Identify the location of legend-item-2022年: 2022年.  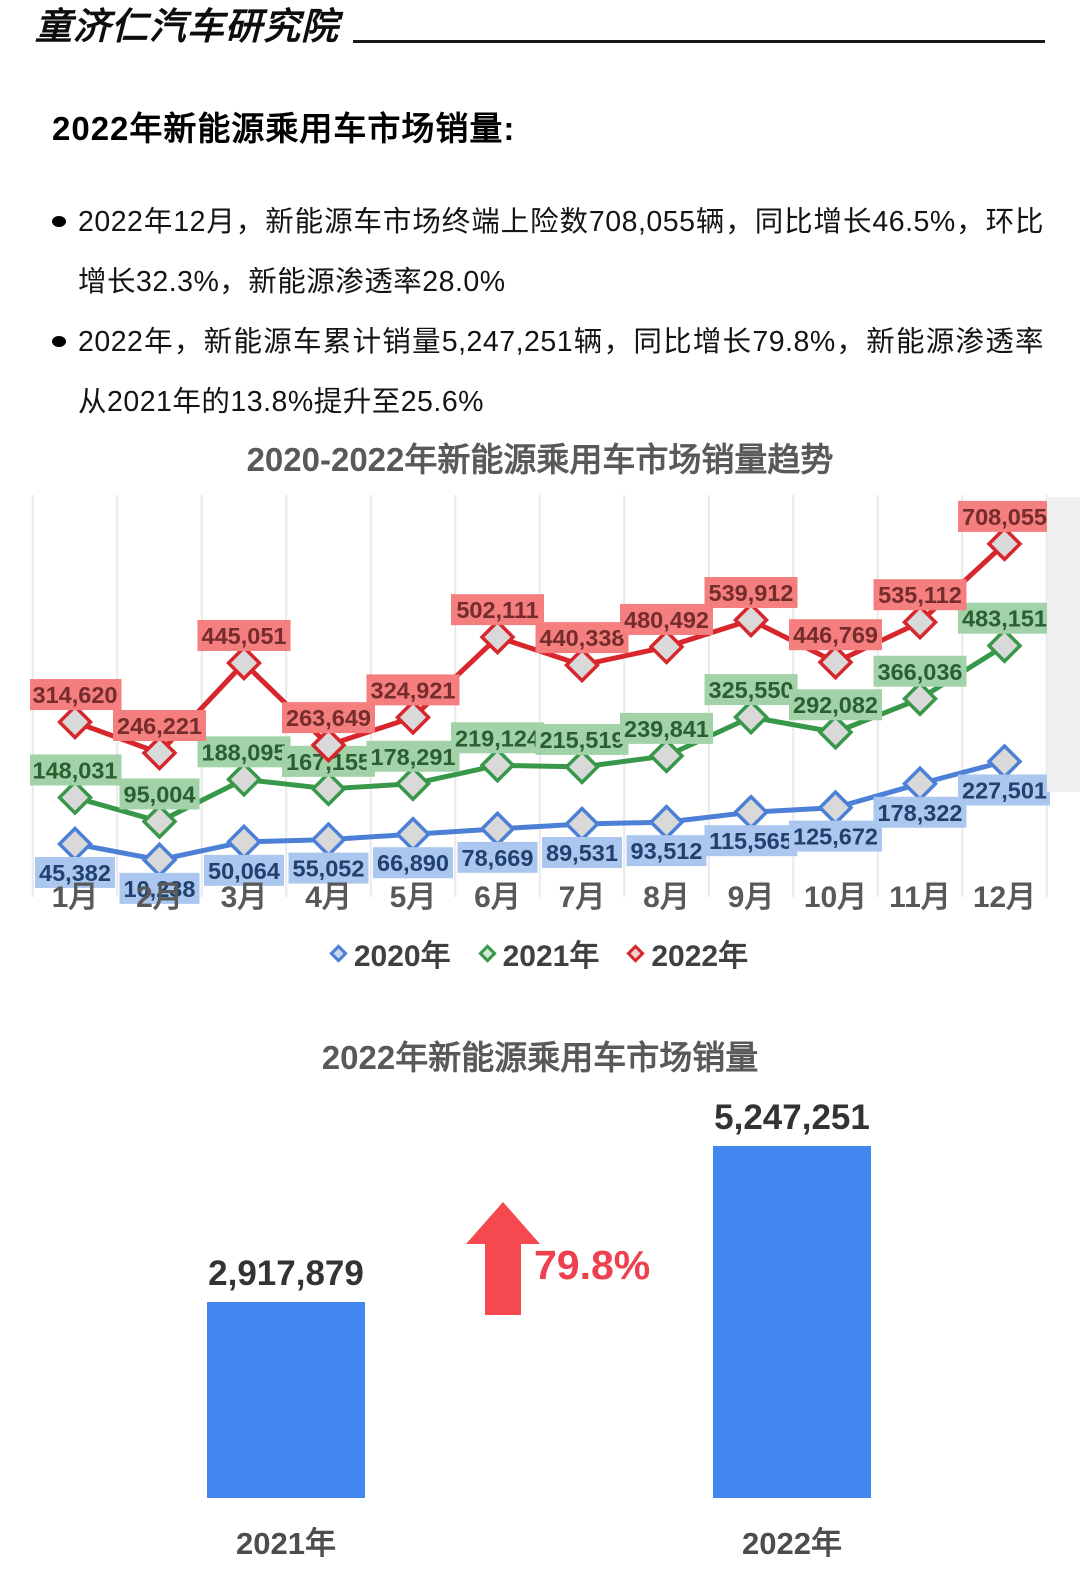
(687, 953).